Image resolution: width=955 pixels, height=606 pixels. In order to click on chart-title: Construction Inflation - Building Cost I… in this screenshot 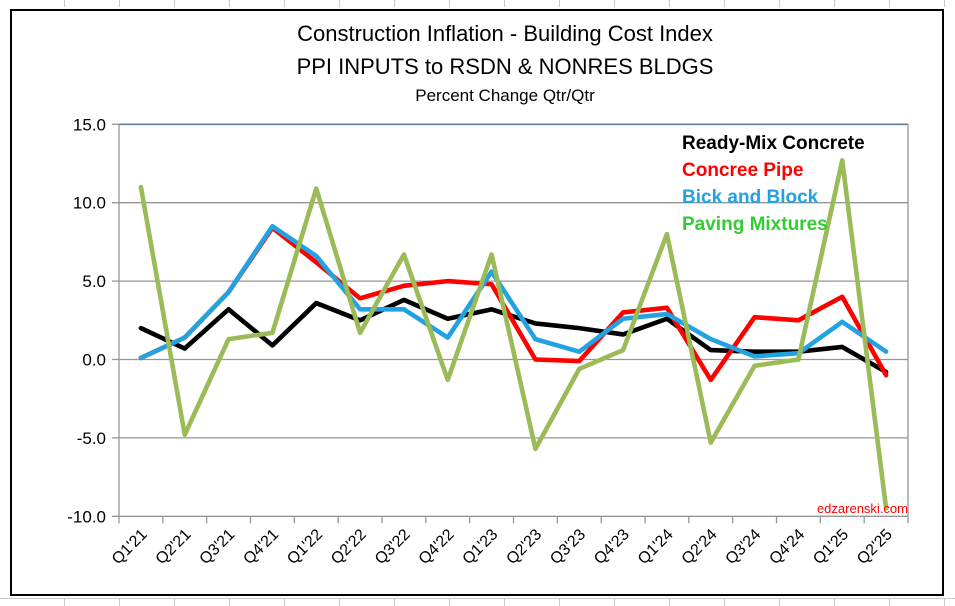, I will do `click(505, 33)`.